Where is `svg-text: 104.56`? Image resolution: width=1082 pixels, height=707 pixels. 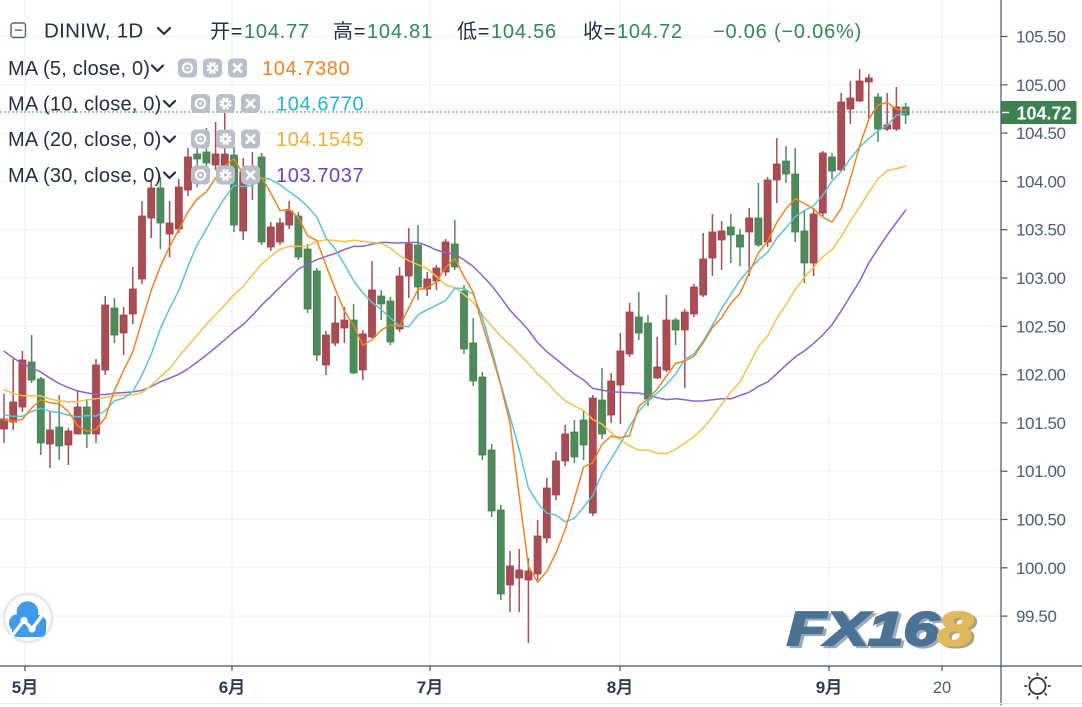
svg-text: 104.56 is located at coordinates (524, 32).